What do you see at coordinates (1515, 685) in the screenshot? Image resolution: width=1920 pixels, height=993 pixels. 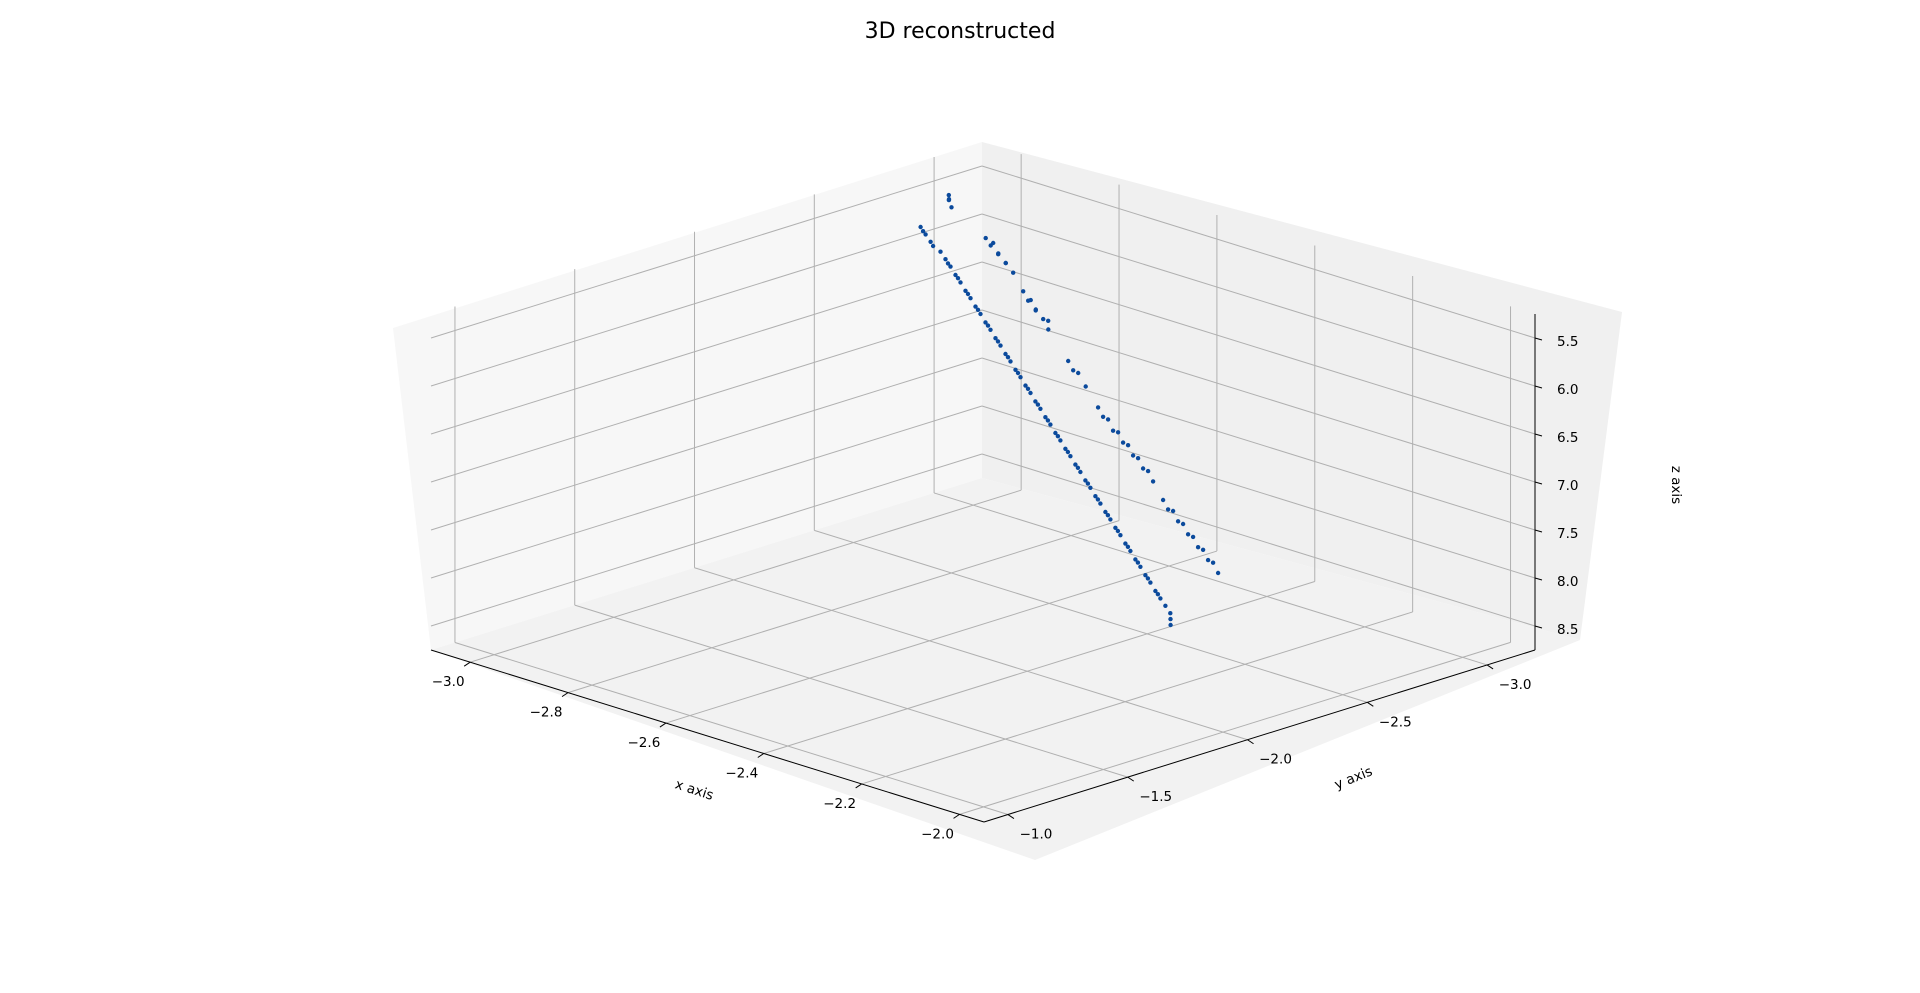 I see `y-tick-label: −3.0` at bounding box center [1515, 685].